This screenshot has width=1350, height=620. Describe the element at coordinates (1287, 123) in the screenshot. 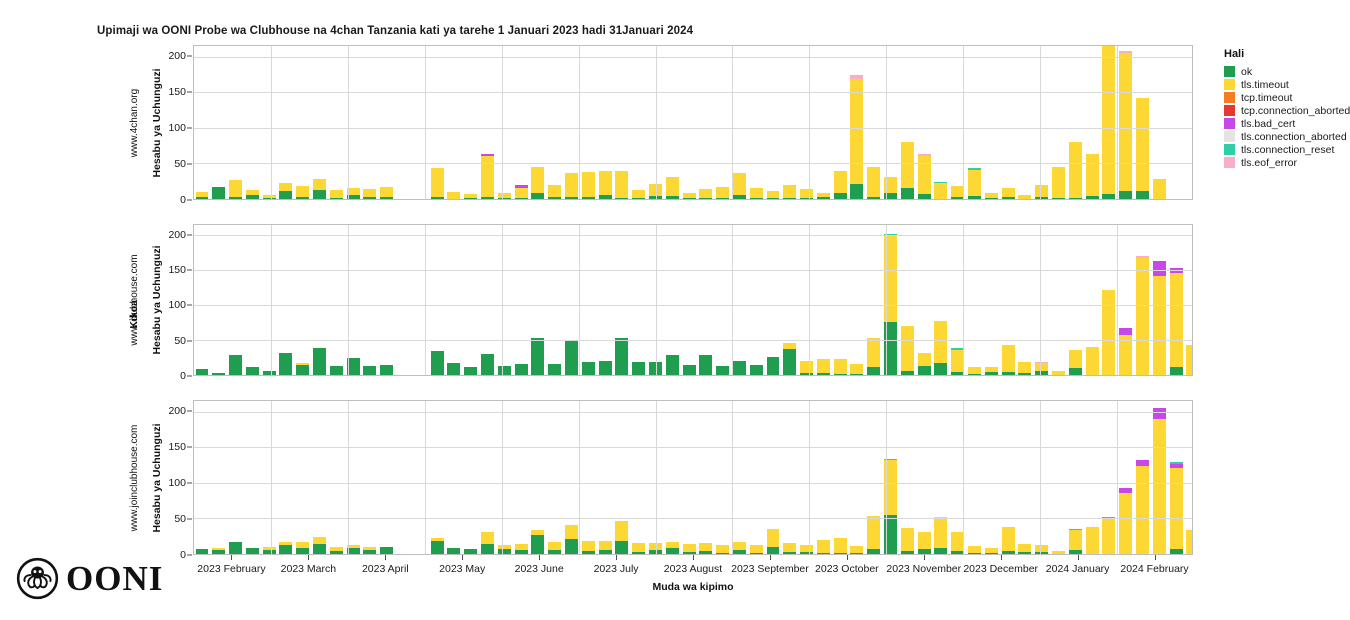

I see `legend-item-tls-bad_cert: tls.bad_cert` at that location.